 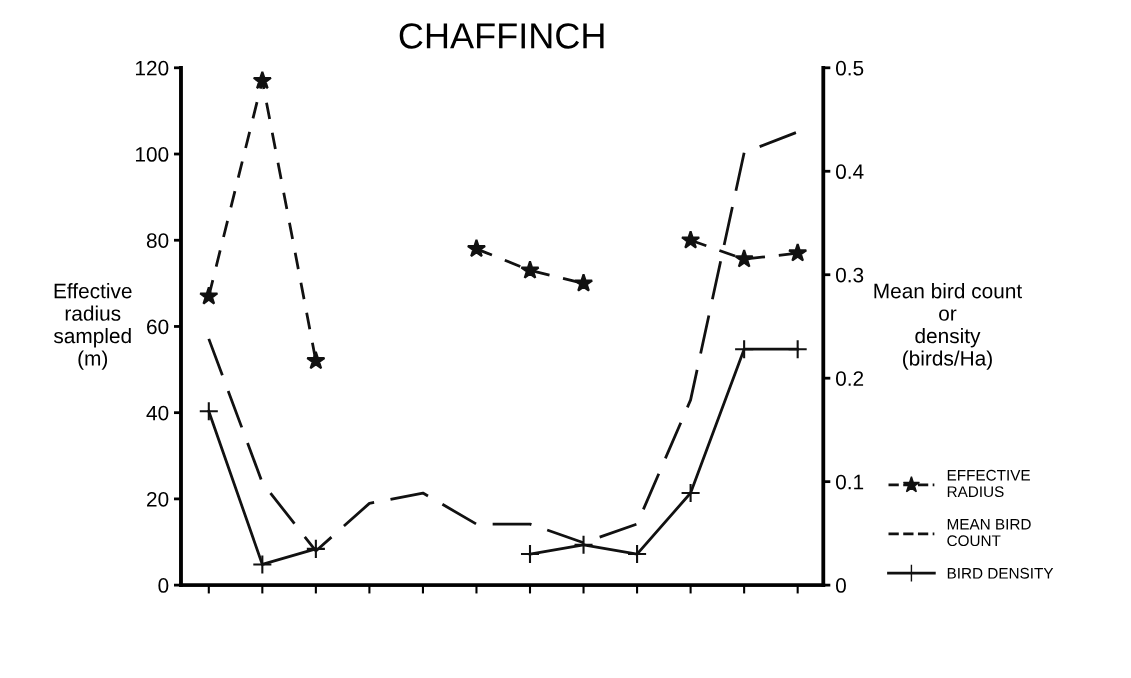 I want to click on chart-title: CHAFFINCH, so click(x=501, y=36).